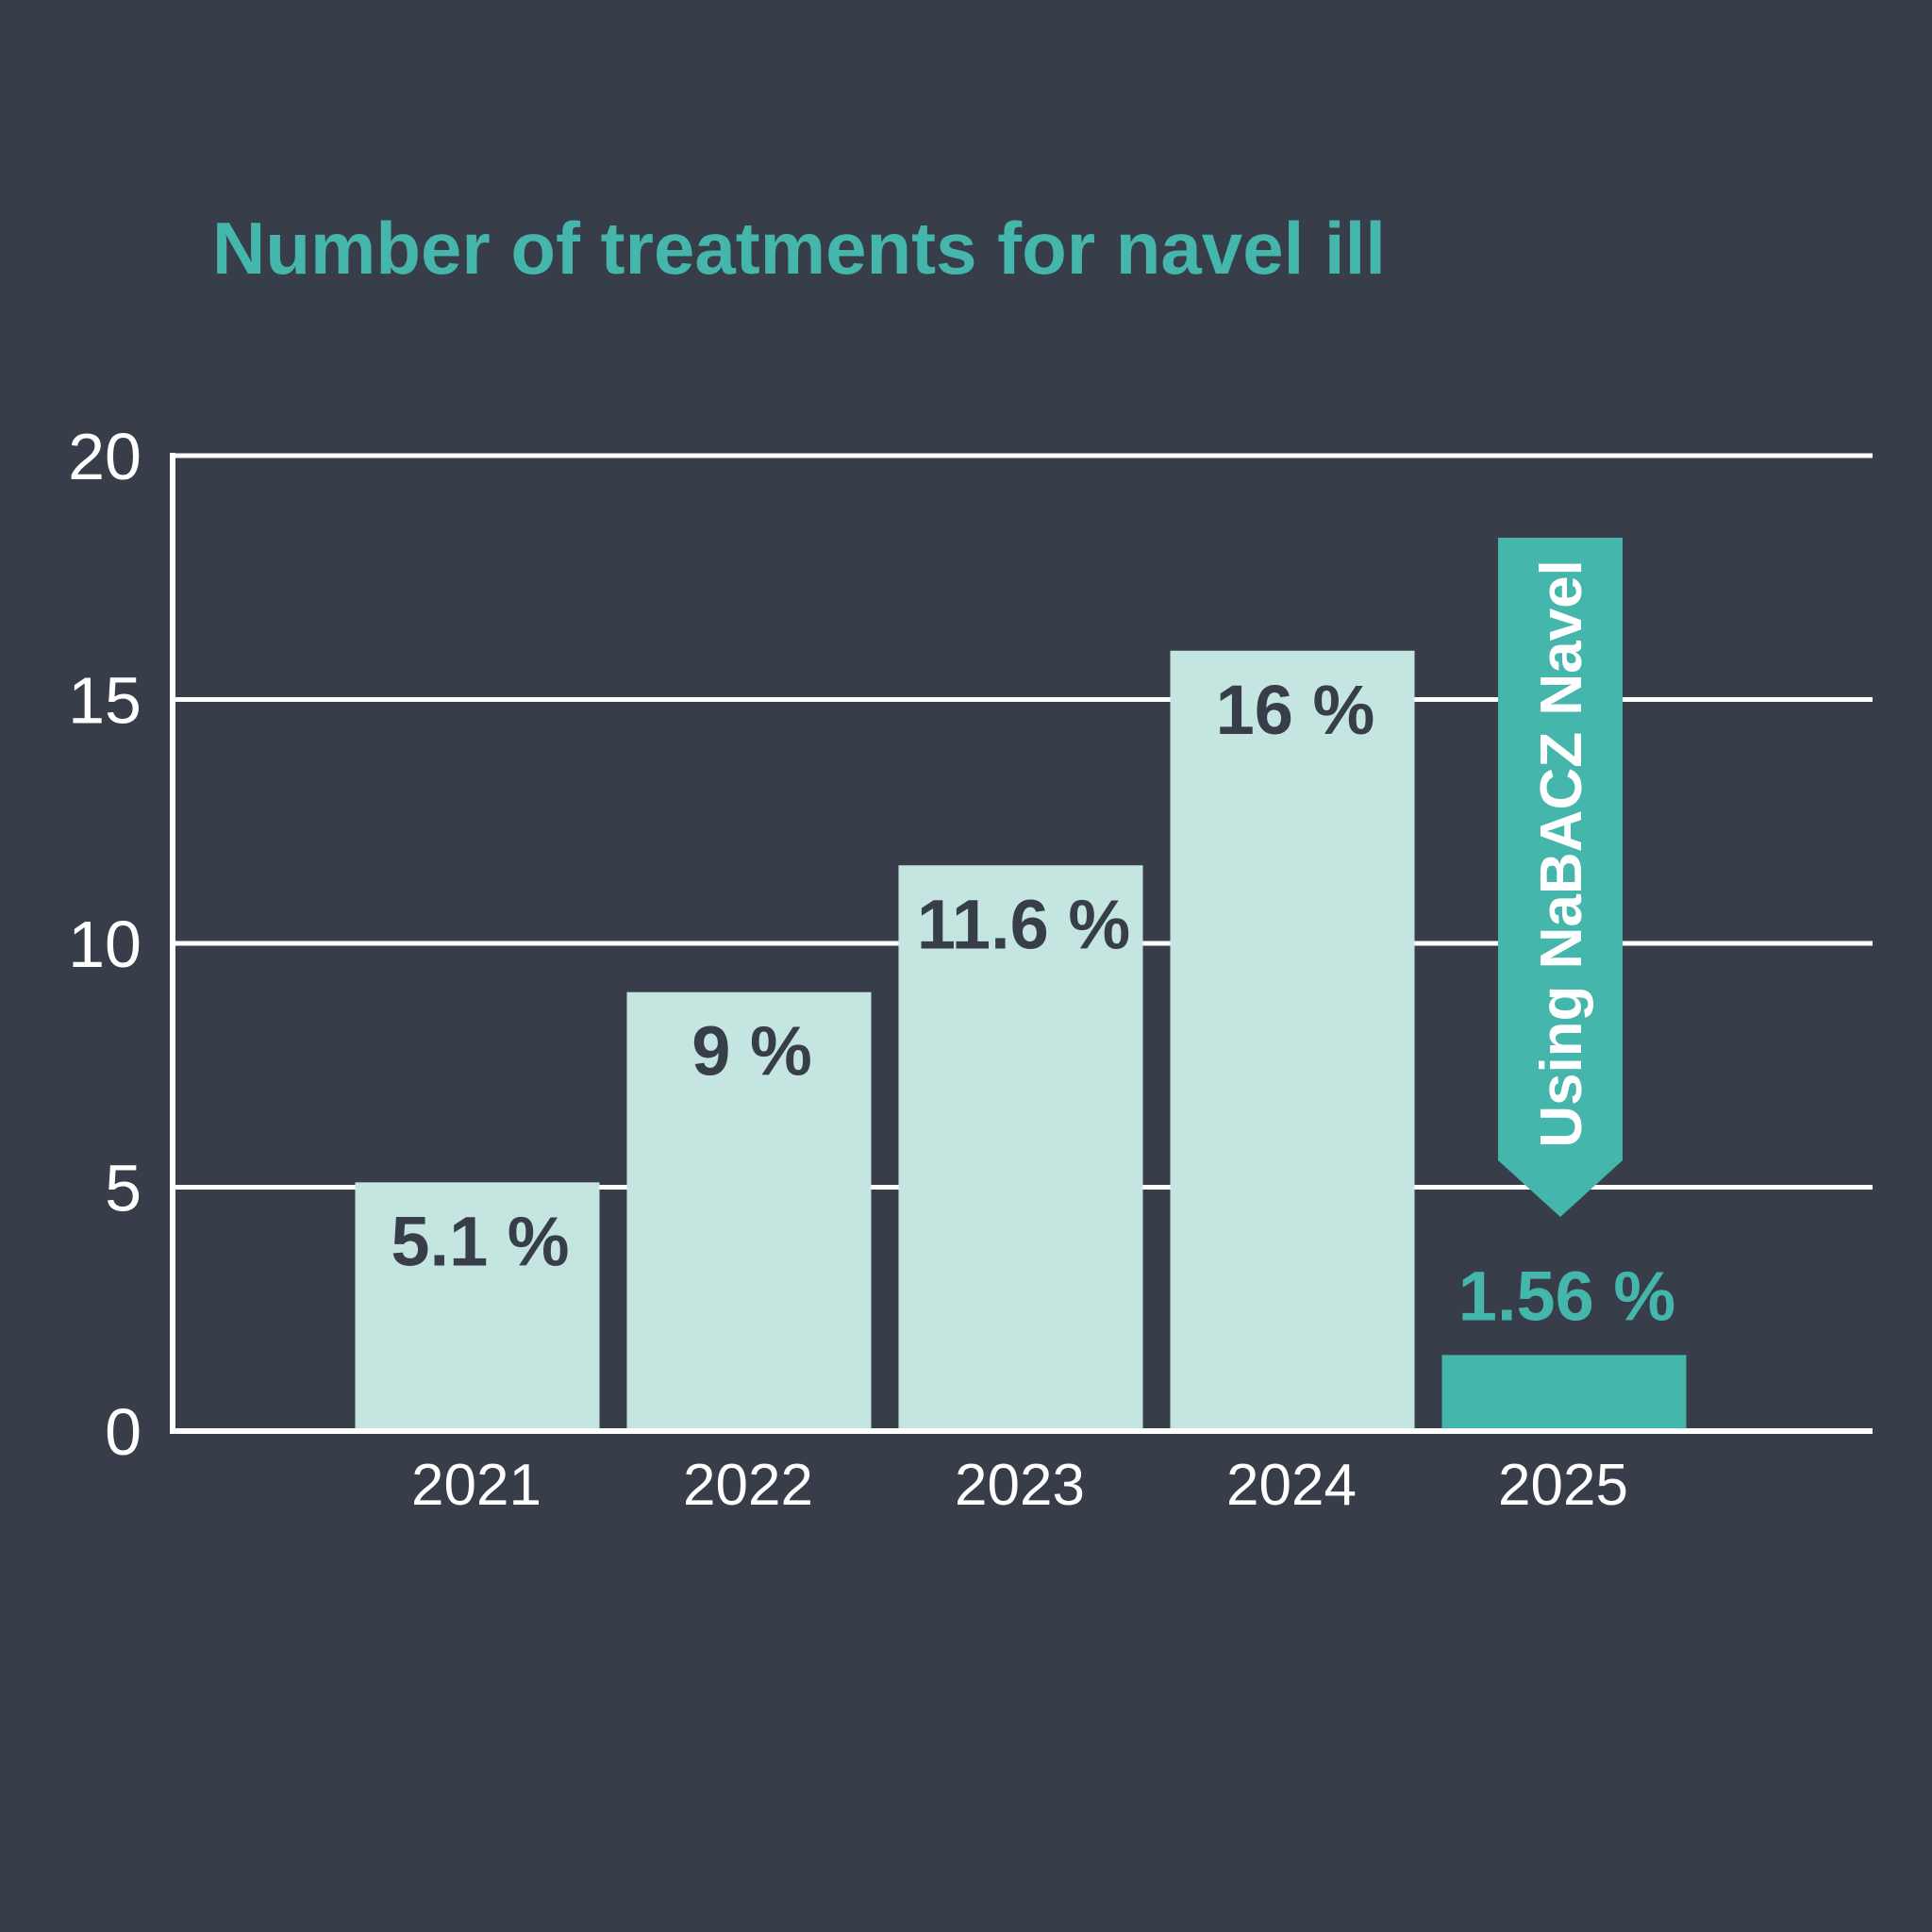  What do you see at coordinates (748, 1486) in the screenshot?
I see `x-tick-label: 2022` at bounding box center [748, 1486].